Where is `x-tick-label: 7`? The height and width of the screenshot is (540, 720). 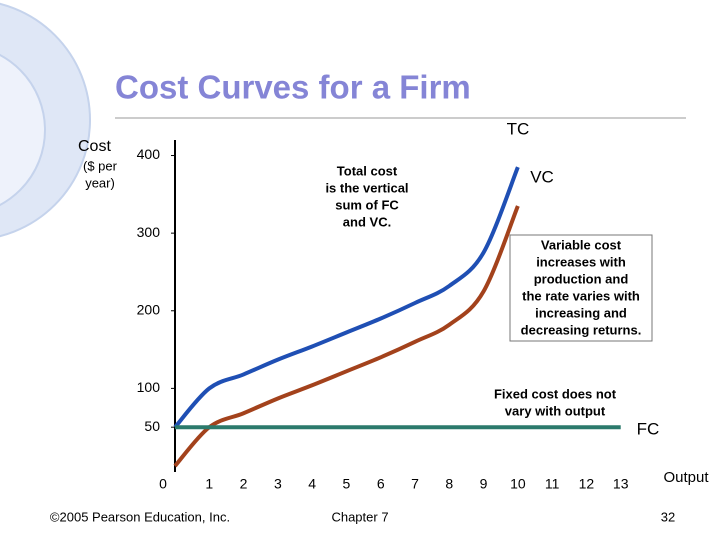
x-tick-label: 7 is located at coordinates (415, 484).